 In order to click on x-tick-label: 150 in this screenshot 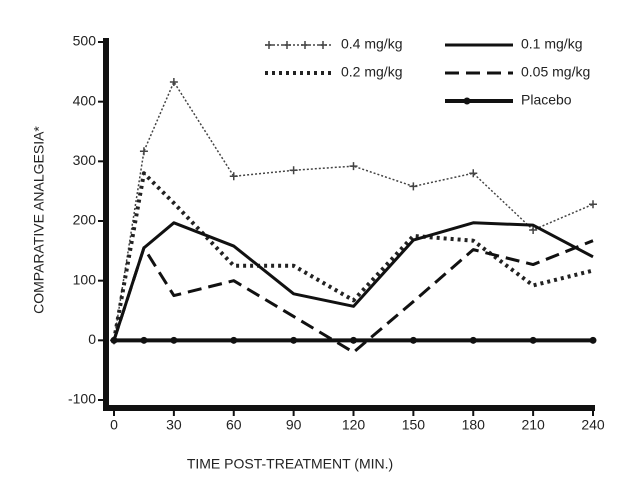, I will do `click(414, 425)`.